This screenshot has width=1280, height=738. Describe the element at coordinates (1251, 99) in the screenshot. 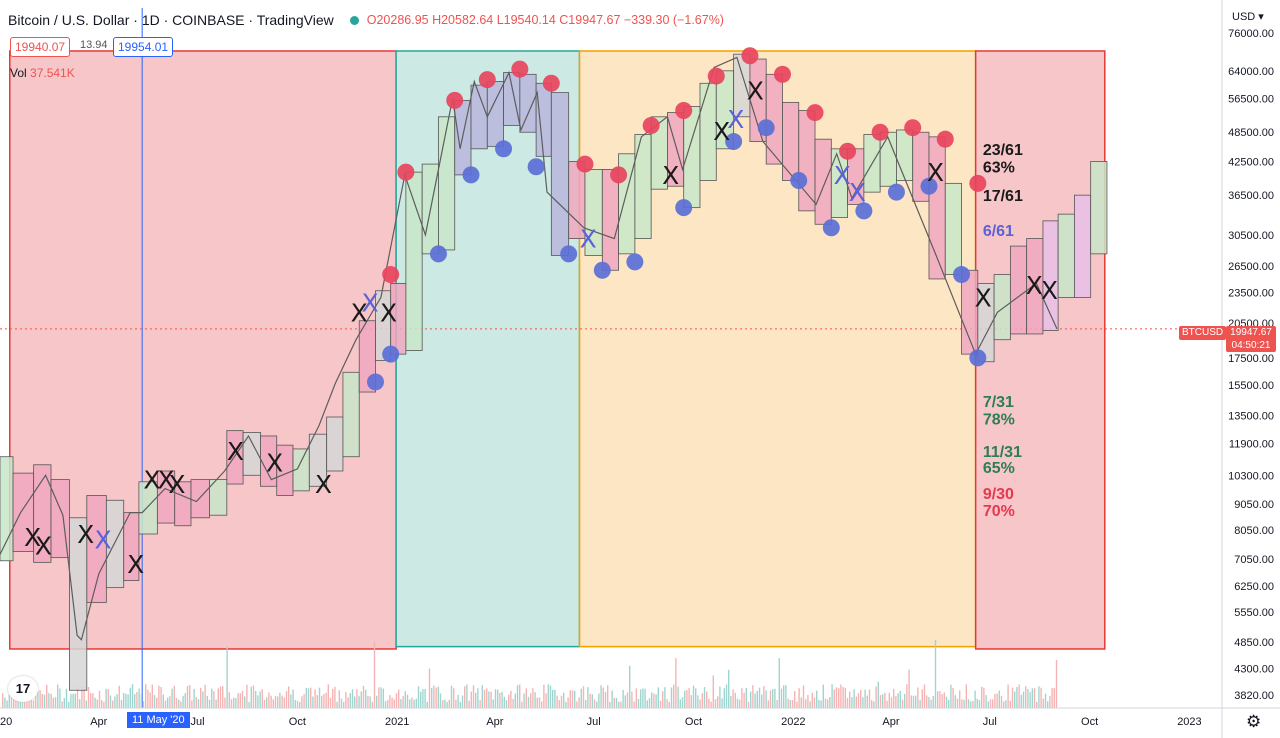

I see `y-tick-label: 56500.00` at that location.